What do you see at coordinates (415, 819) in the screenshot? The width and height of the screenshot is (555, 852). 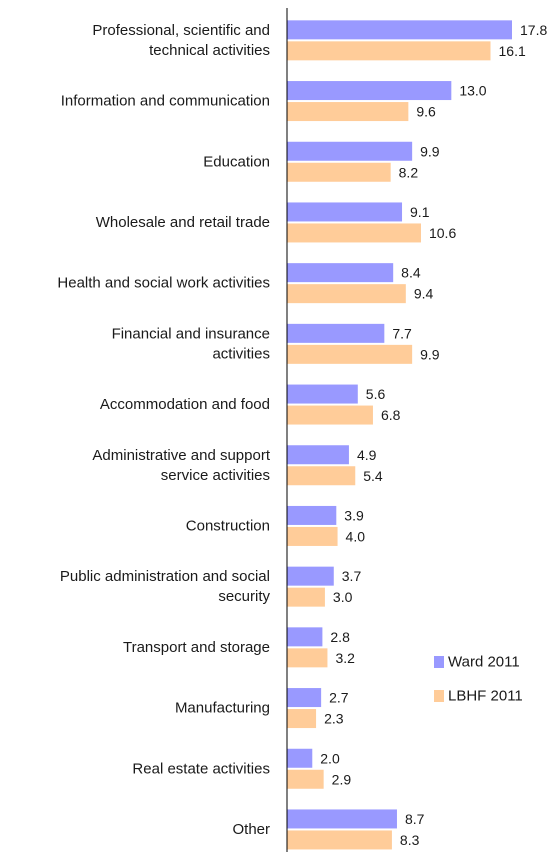 I see `data-label: 8.7` at bounding box center [415, 819].